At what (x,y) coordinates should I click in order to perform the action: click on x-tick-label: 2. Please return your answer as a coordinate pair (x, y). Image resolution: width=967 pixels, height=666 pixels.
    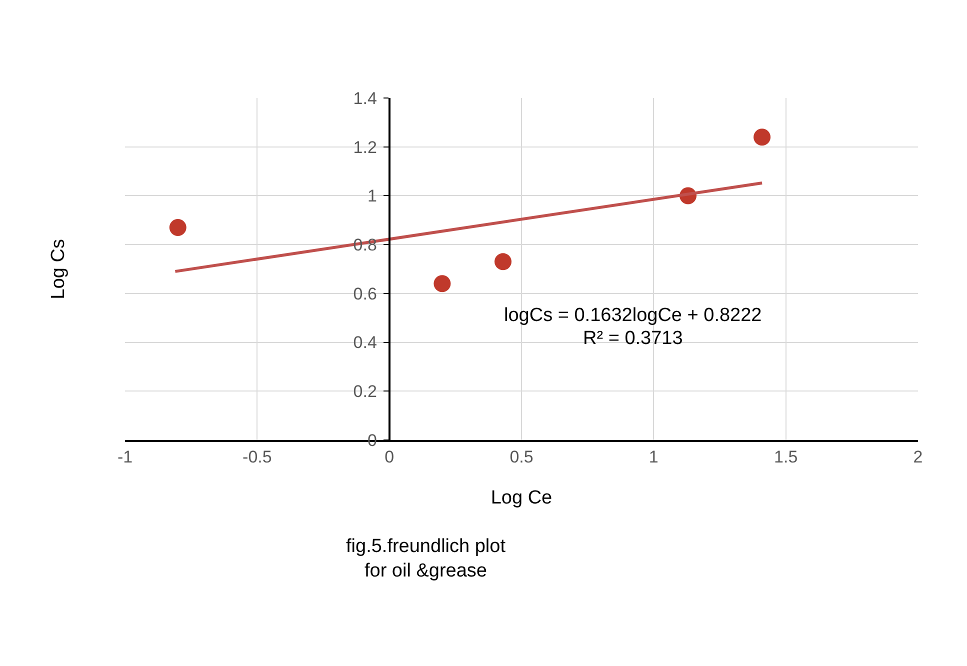
    Looking at the image, I should click on (918, 456).